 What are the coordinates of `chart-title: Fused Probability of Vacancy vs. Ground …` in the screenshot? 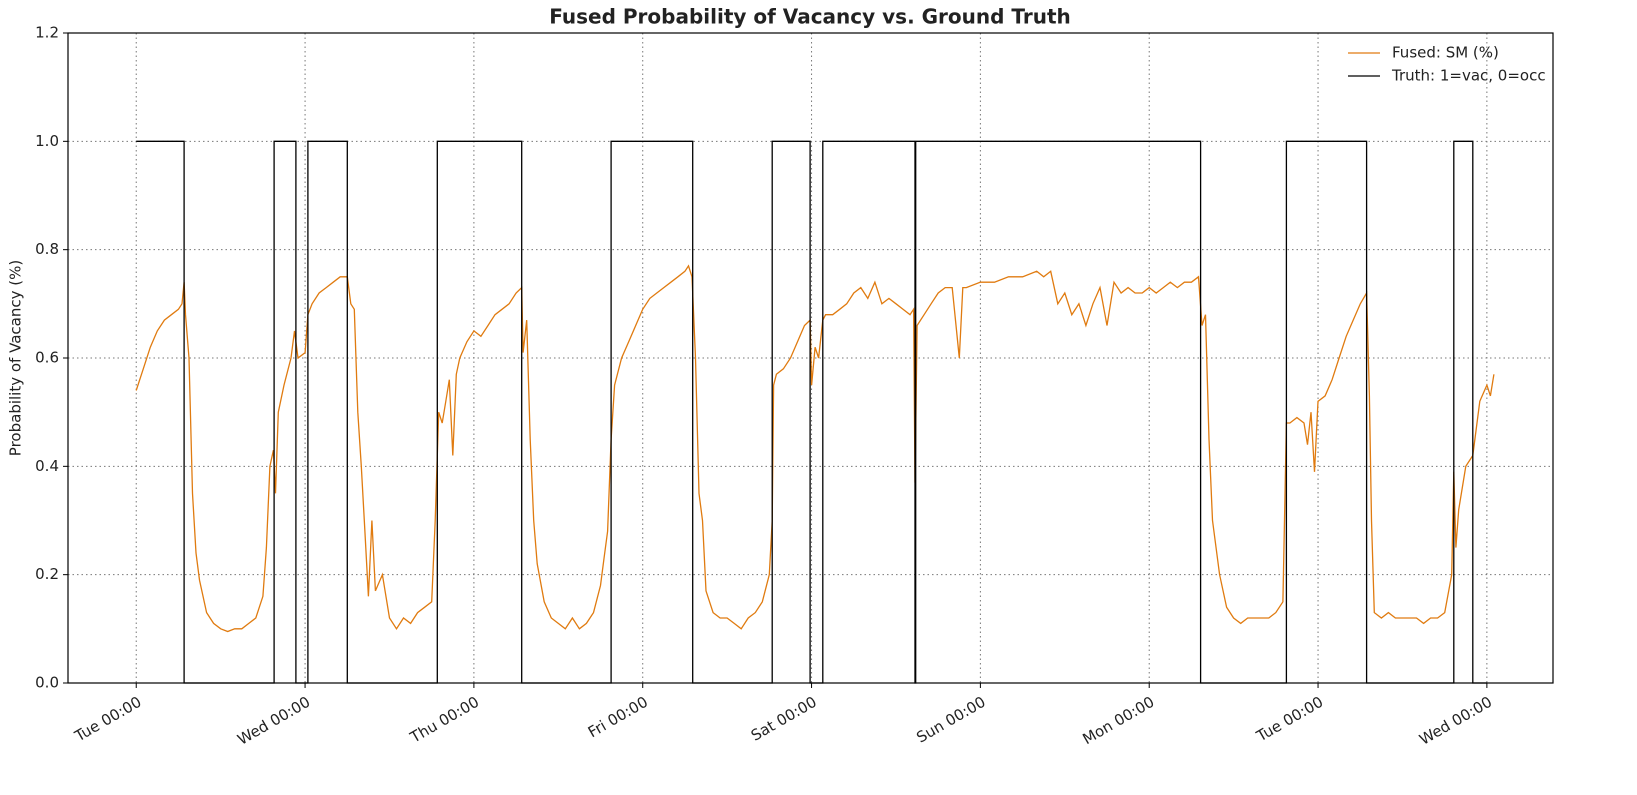 It's located at (810, 17).